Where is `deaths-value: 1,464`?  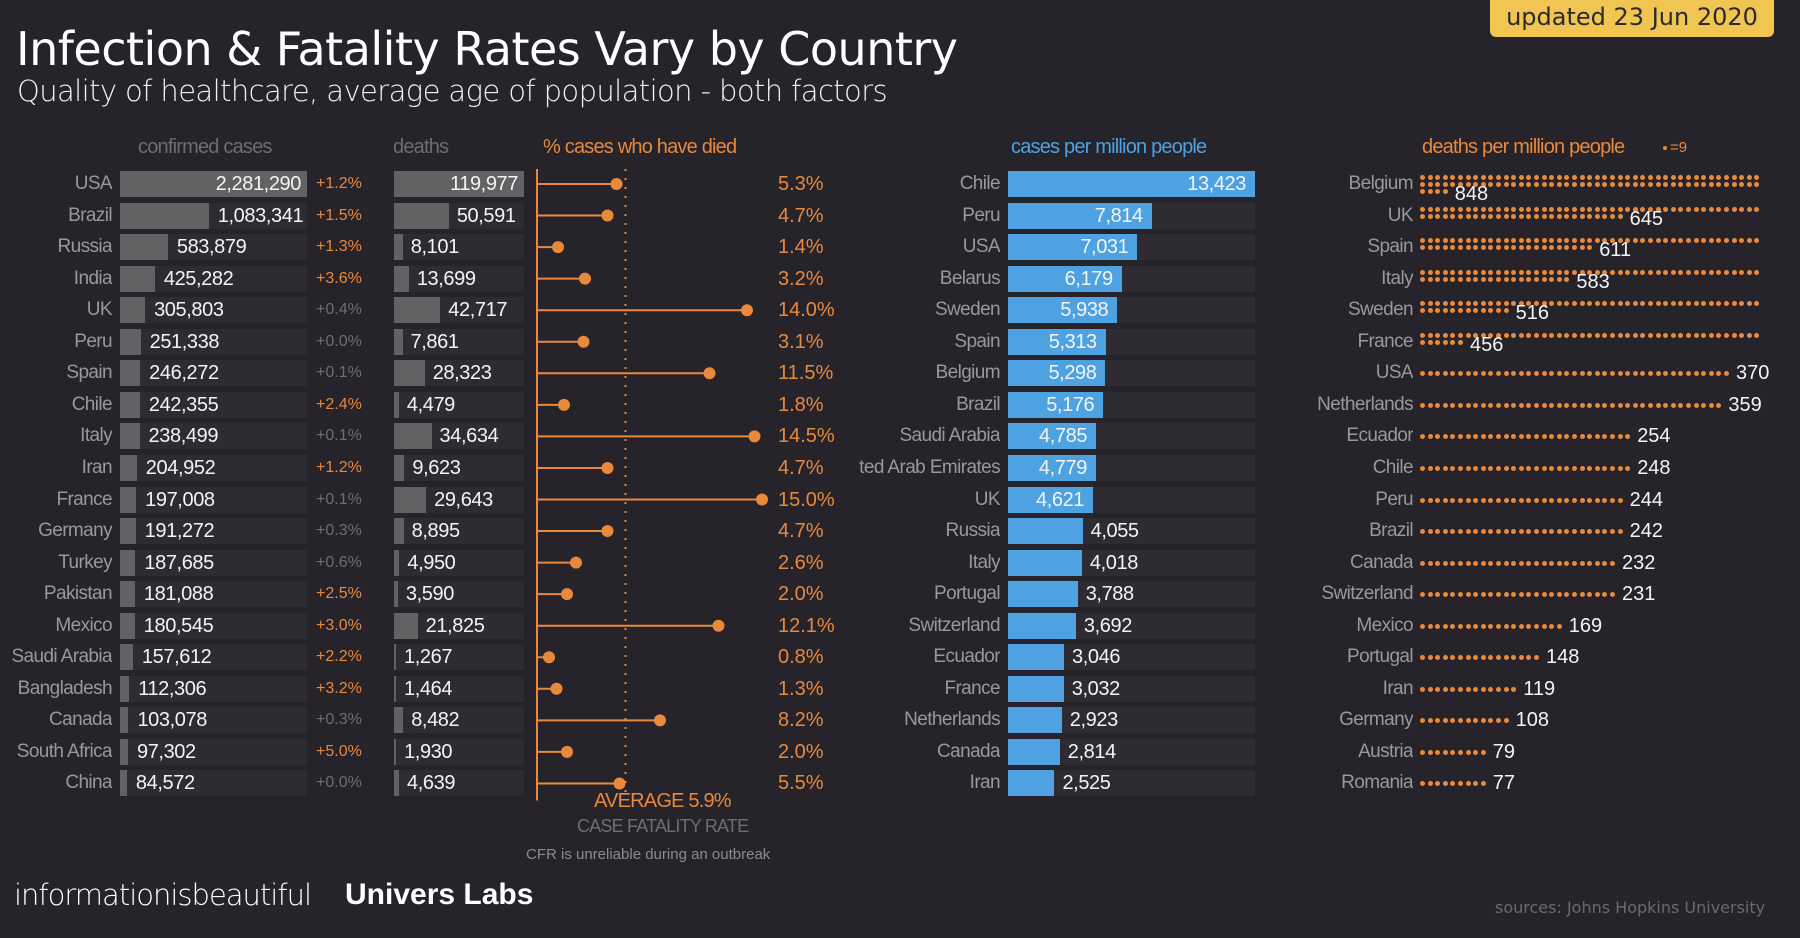
deaths-value: 1,464 is located at coordinates (428, 688).